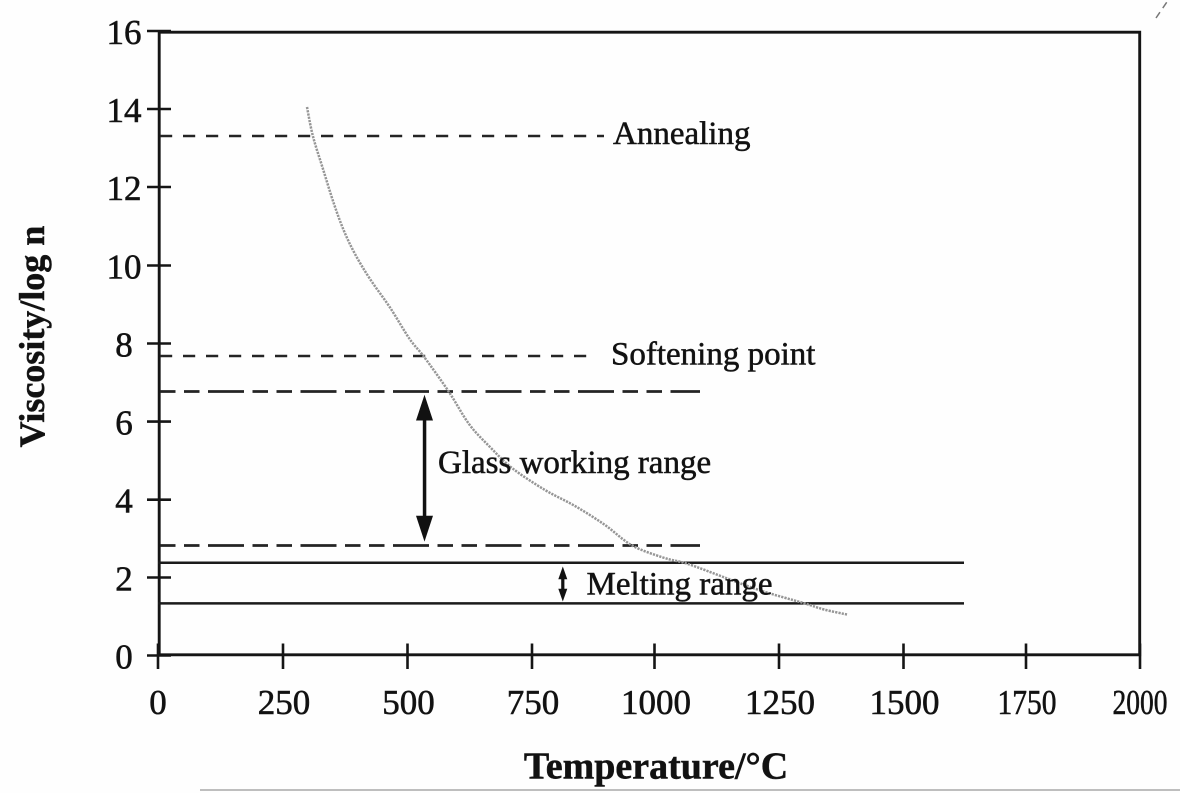  What do you see at coordinates (284, 702) in the screenshot?
I see `svg-text: 250` at bounding box center [284, 702].